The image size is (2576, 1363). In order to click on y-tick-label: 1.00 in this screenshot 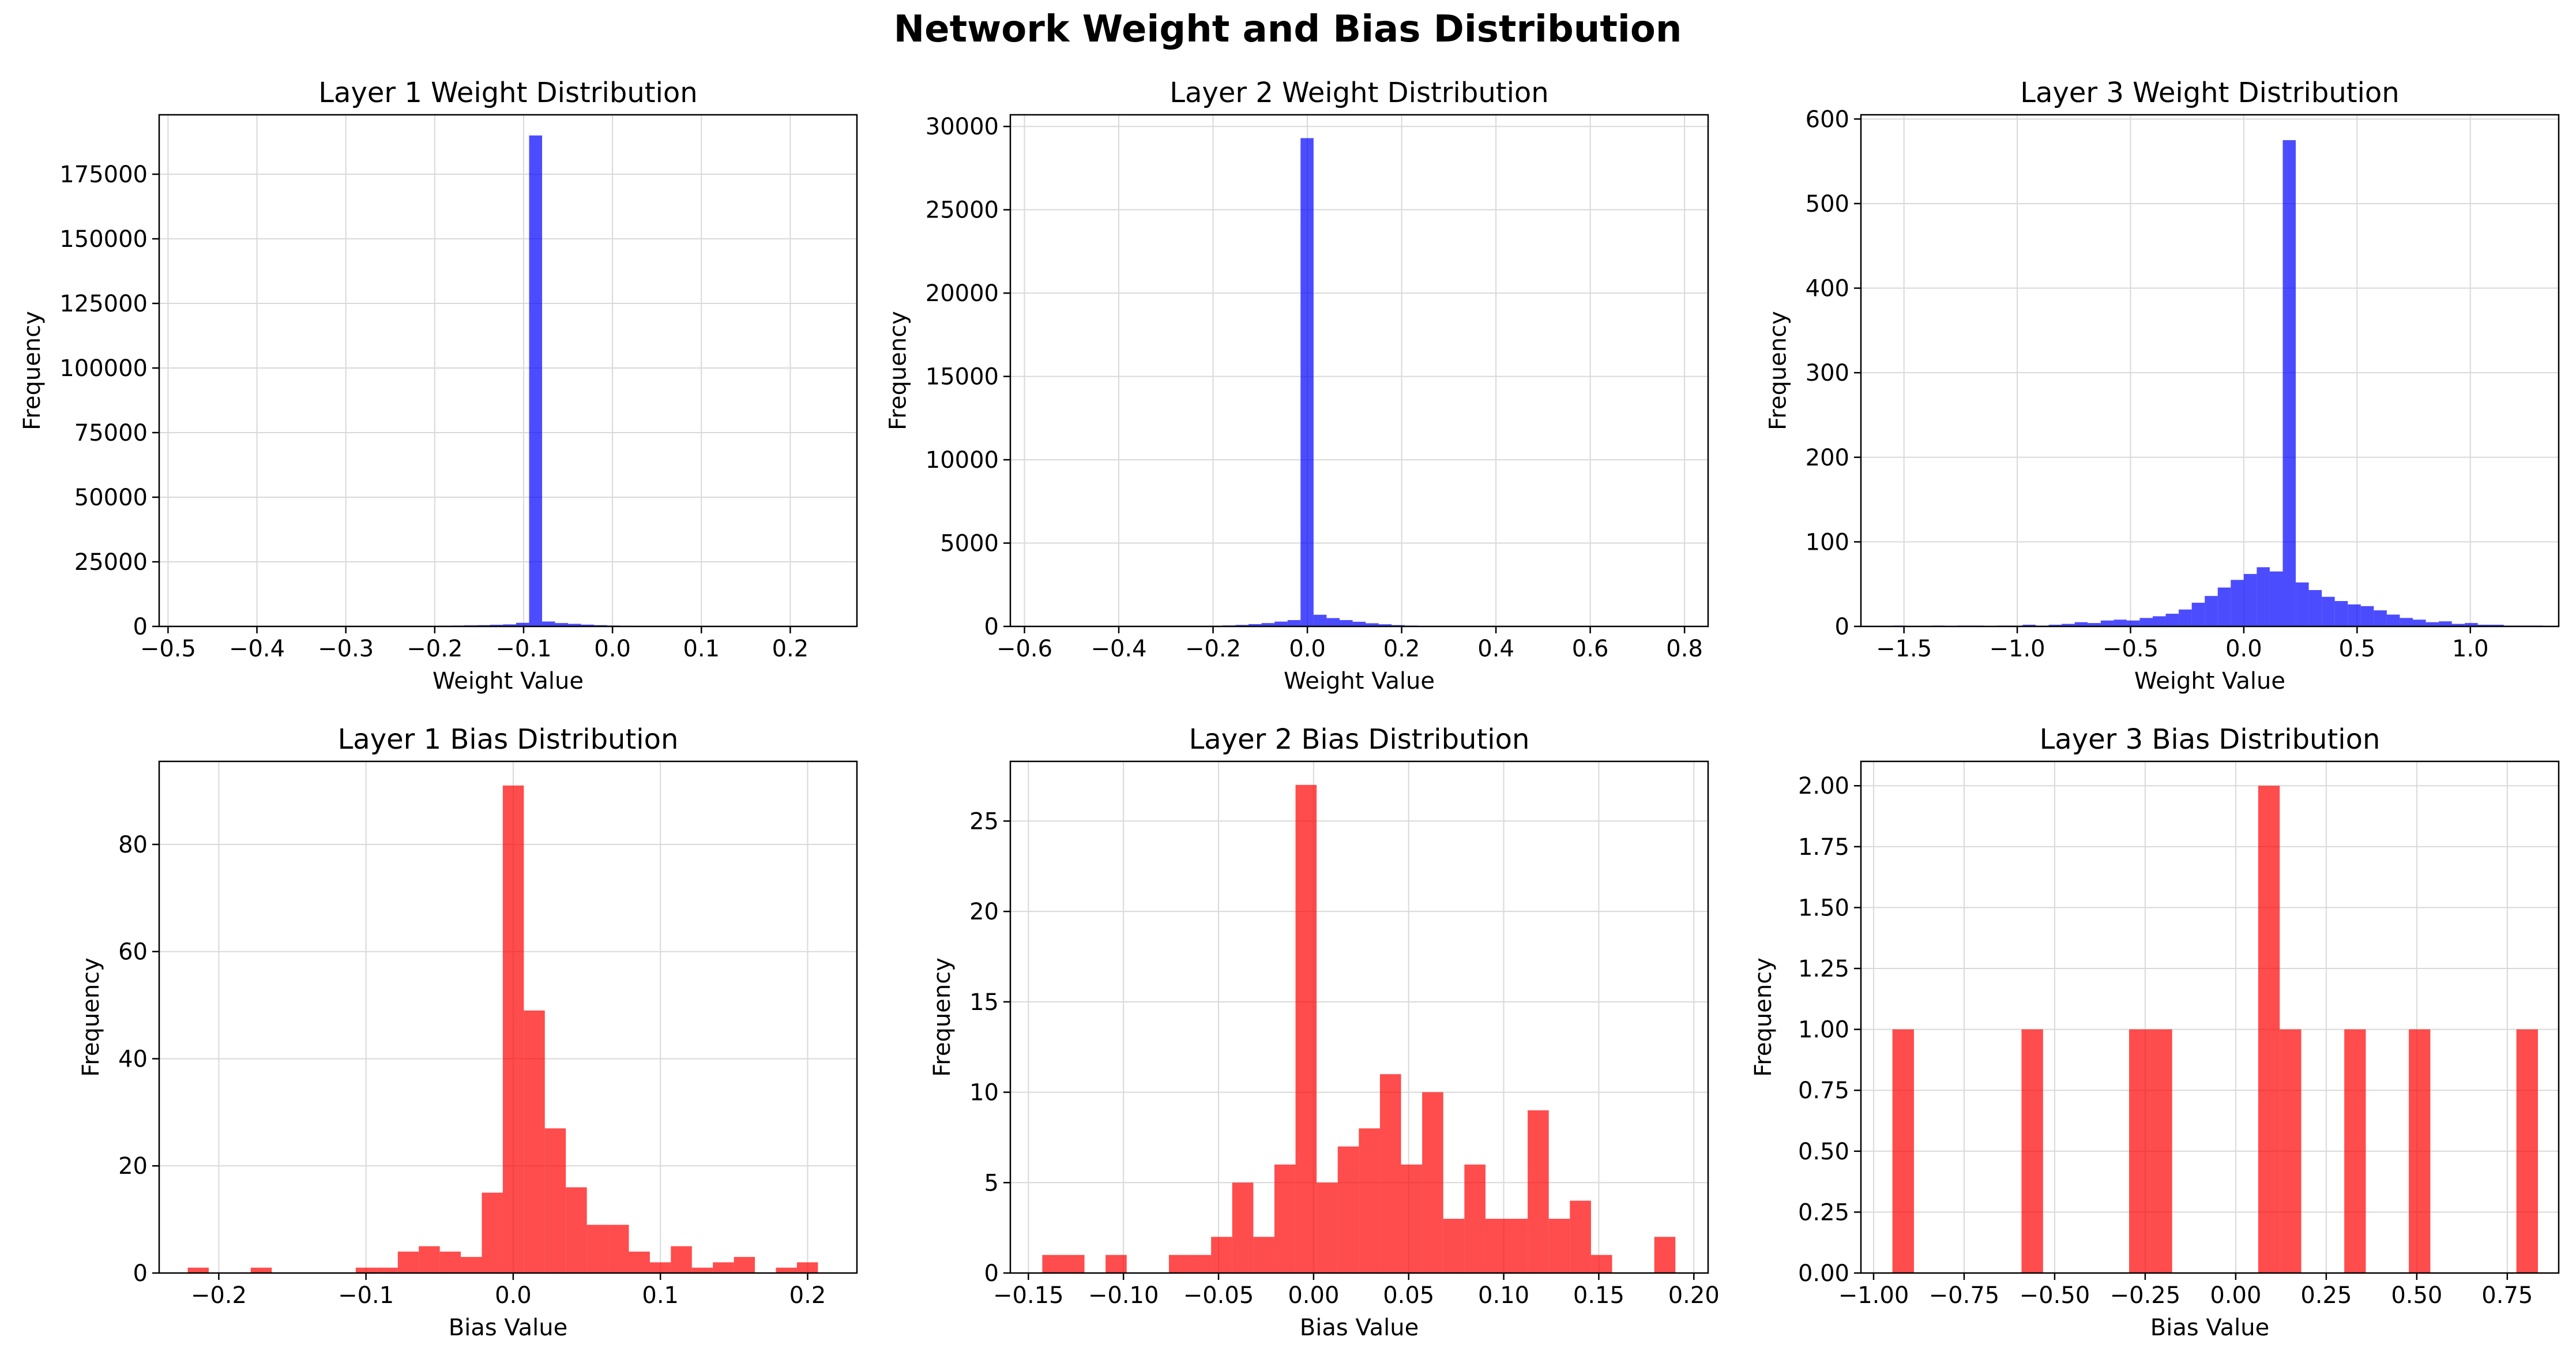, I will do `click(1823, 1030)`.